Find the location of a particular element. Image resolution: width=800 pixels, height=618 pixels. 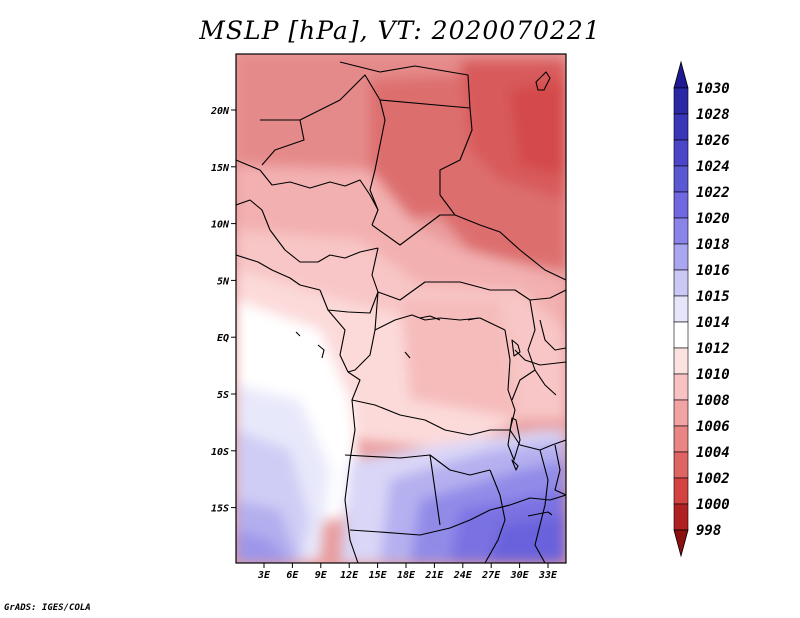

x-axis: 3E 6E 9E 12E 15E 18E 21E 24E 27E 30E 33E is located at coordinates (407, 572).